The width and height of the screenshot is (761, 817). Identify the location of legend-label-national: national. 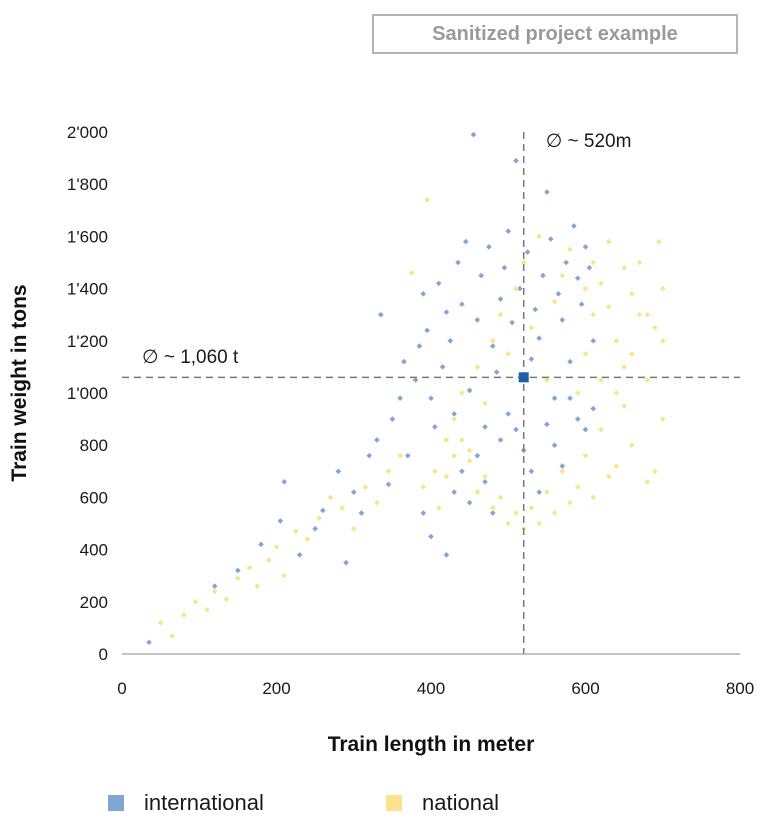
(461, 802).